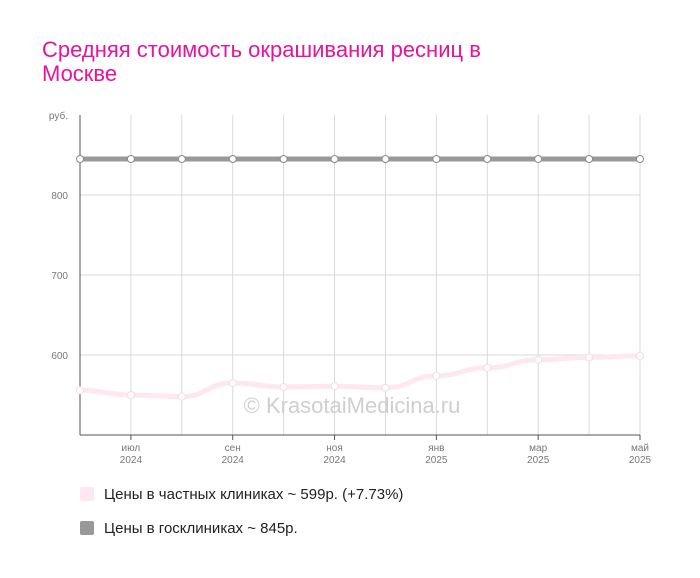  Describe the element at coordinates (352, 405) in the screenshot. I see `watermark: © KrasotaiMedicina.ru` at that location.